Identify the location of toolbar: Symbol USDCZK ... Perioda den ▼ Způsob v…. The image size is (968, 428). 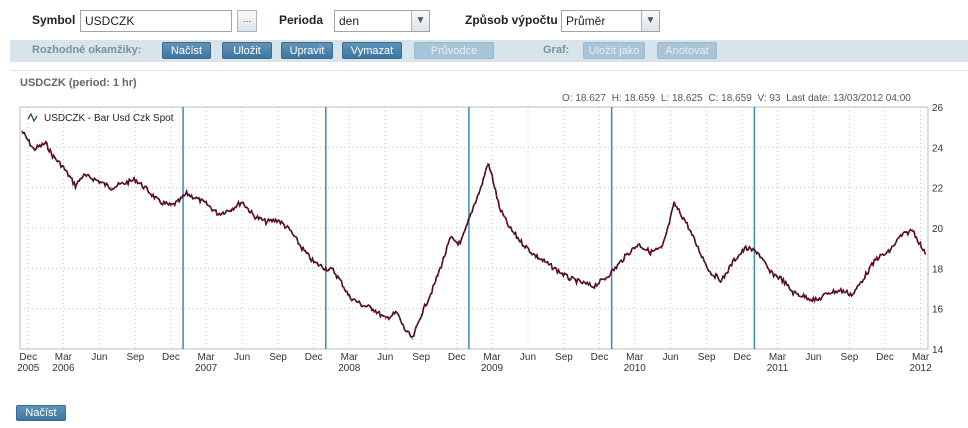
(484, 20).